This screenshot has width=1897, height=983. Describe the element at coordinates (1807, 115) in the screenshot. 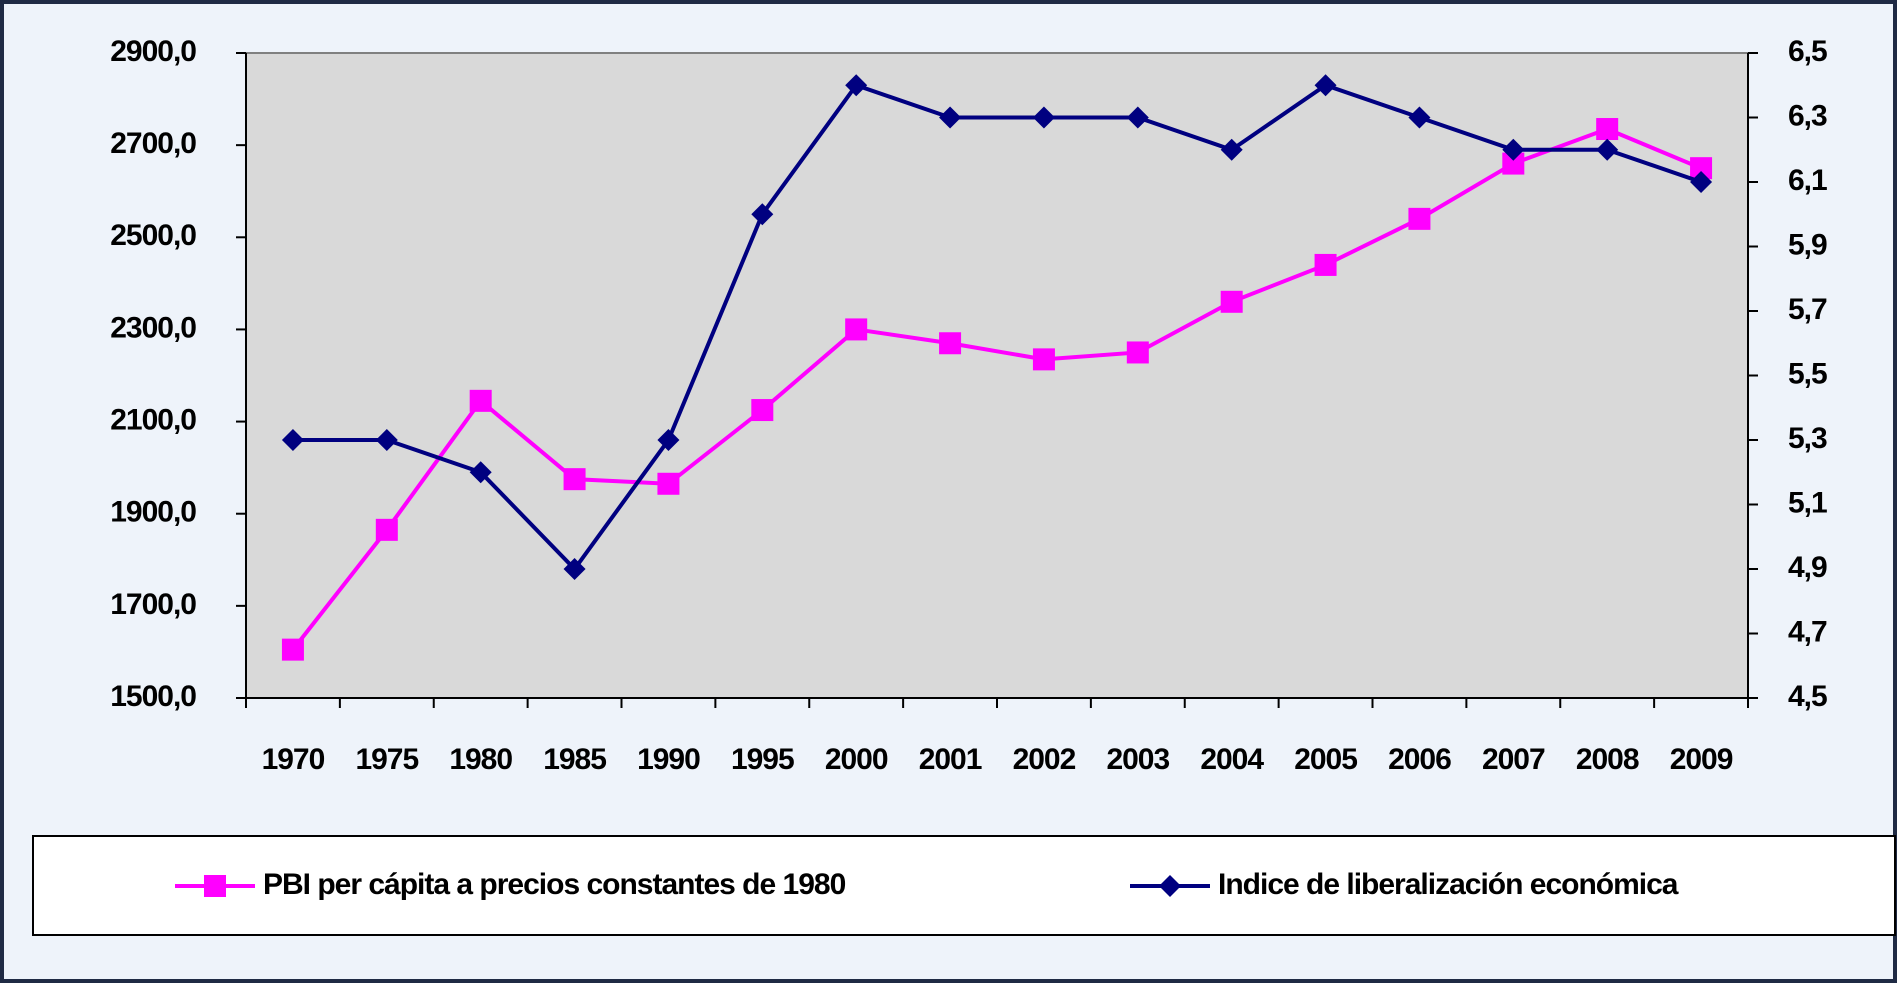

I see `y2-tick-label: 6,3` at that location.